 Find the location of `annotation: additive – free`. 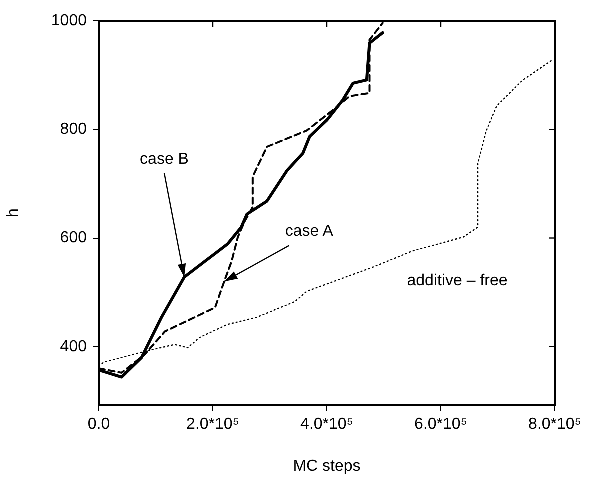

annotation: additive – free is located at coordinates (457, 281).